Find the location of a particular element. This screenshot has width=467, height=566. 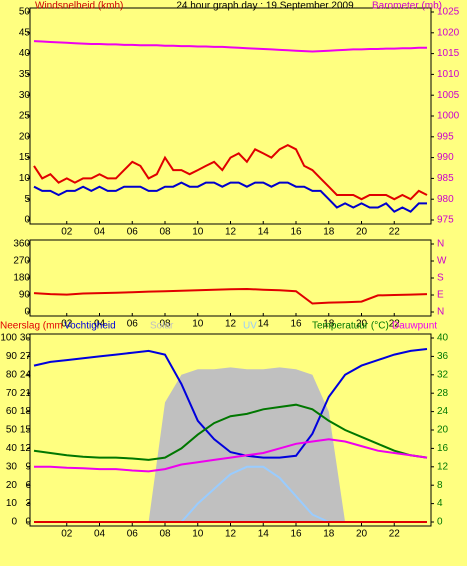

y2-tick-label: E is located at coordinates (440, 295).